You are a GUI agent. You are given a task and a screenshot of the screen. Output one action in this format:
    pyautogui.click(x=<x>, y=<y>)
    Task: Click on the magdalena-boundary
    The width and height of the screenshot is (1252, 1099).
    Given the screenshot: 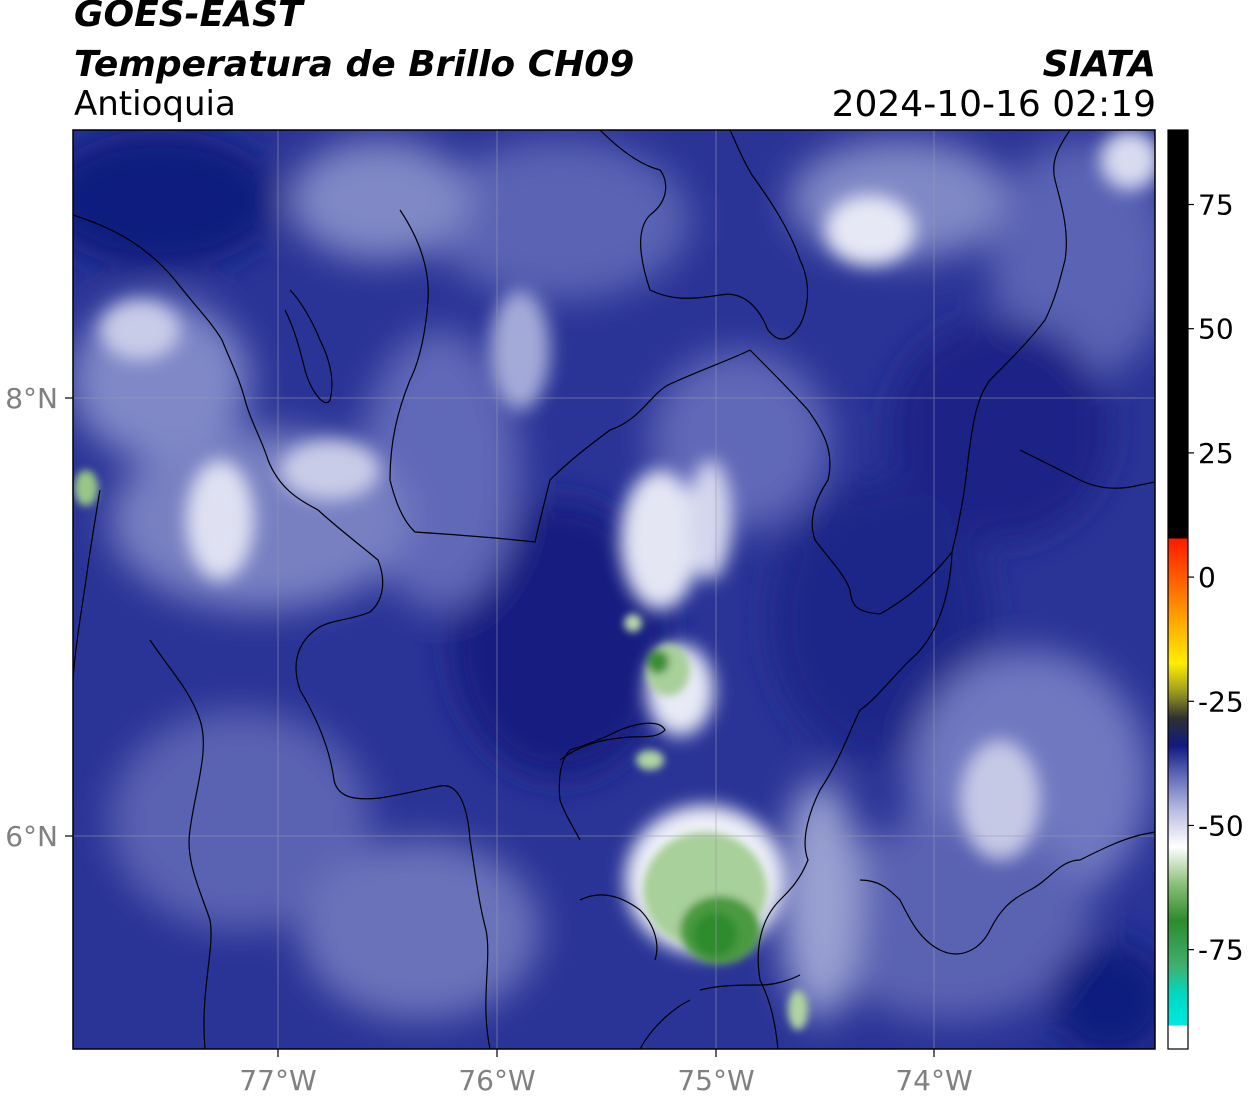 What is the action you would take?
    pyautogui.click(x=1011, y=341)
    